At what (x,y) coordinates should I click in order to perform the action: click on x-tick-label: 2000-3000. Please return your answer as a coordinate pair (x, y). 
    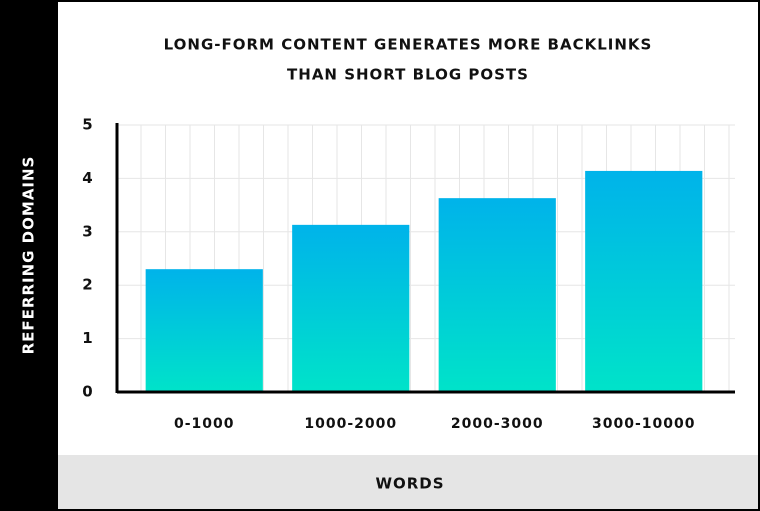
    Looking at the image, I should click on (497, 424).